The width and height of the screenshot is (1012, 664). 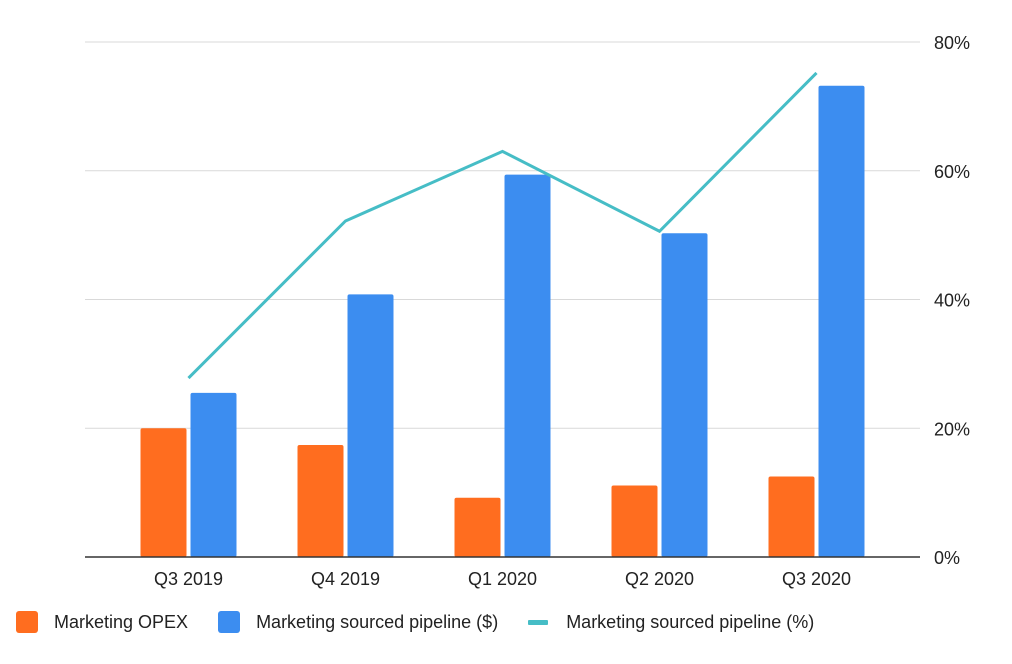 What do you see at coordinates (816, 579) in the screenshot?
I see `x-tick-label: Q3 2020` at bounding box center [816, 579].